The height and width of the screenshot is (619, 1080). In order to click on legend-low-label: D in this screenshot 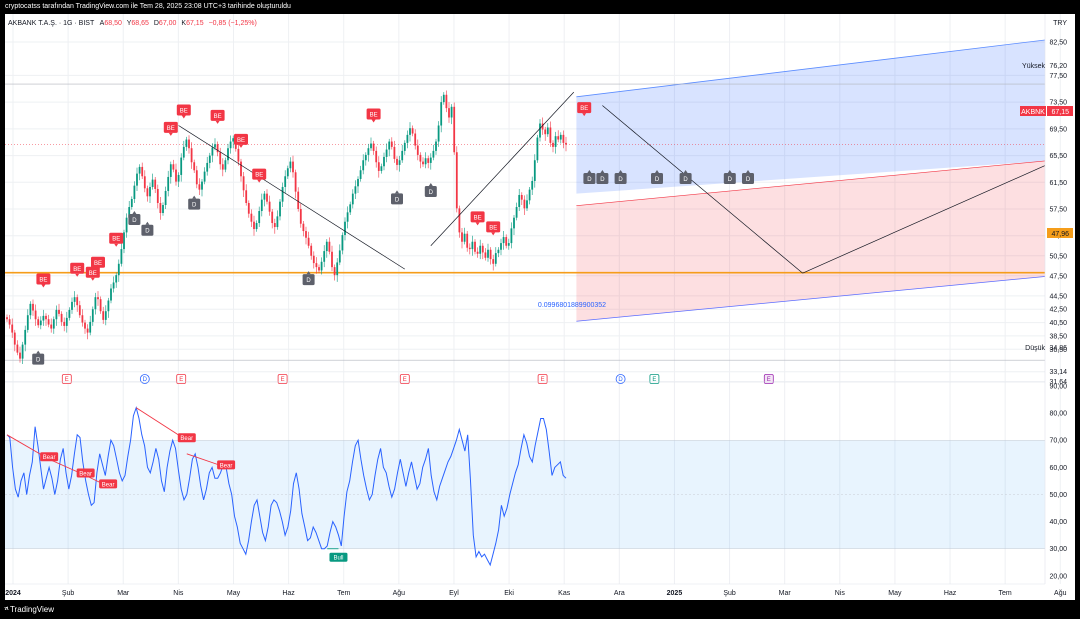, I will do `click(156, 23)`.